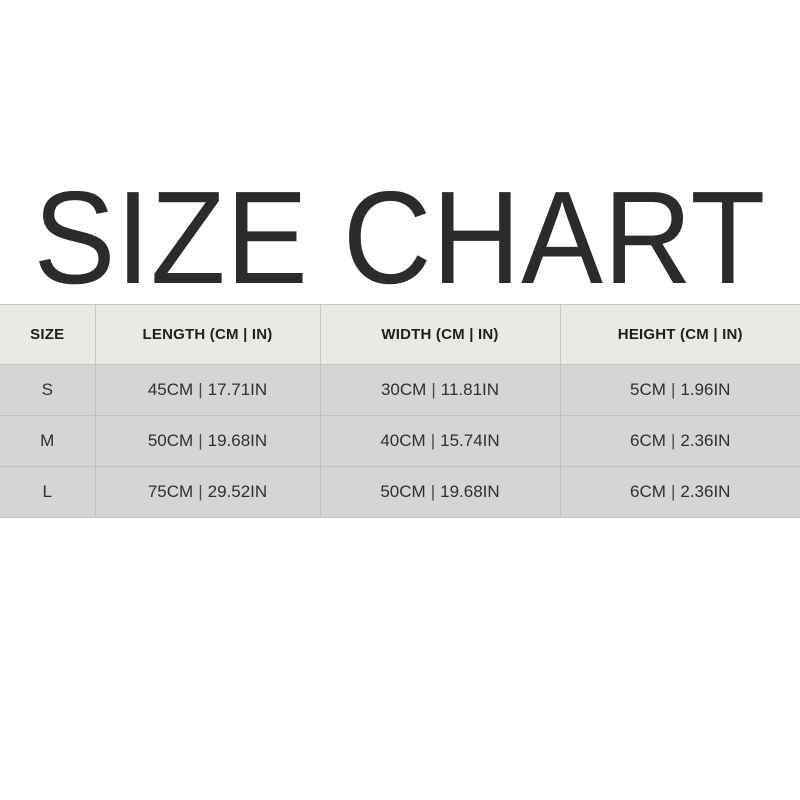 Image resolution: width=800 pixels, height=800 pixels. What do you see at coordinates (170, 440) in the screenshot?
I see `length-cm-value: 50CM` at bounding box center [170, 440].